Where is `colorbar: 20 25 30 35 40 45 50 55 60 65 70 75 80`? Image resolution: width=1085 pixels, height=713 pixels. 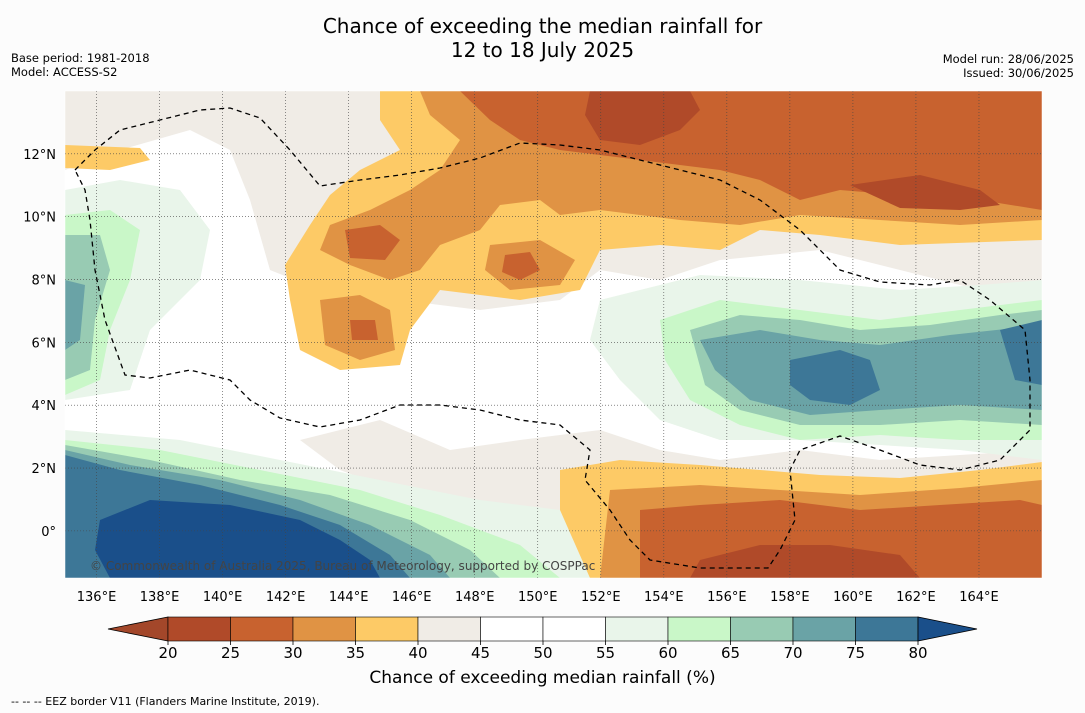 colorbar: 20 25 30 35 40 45 50 55 60 65 70 75 80 is located at coordinates (542, 639).